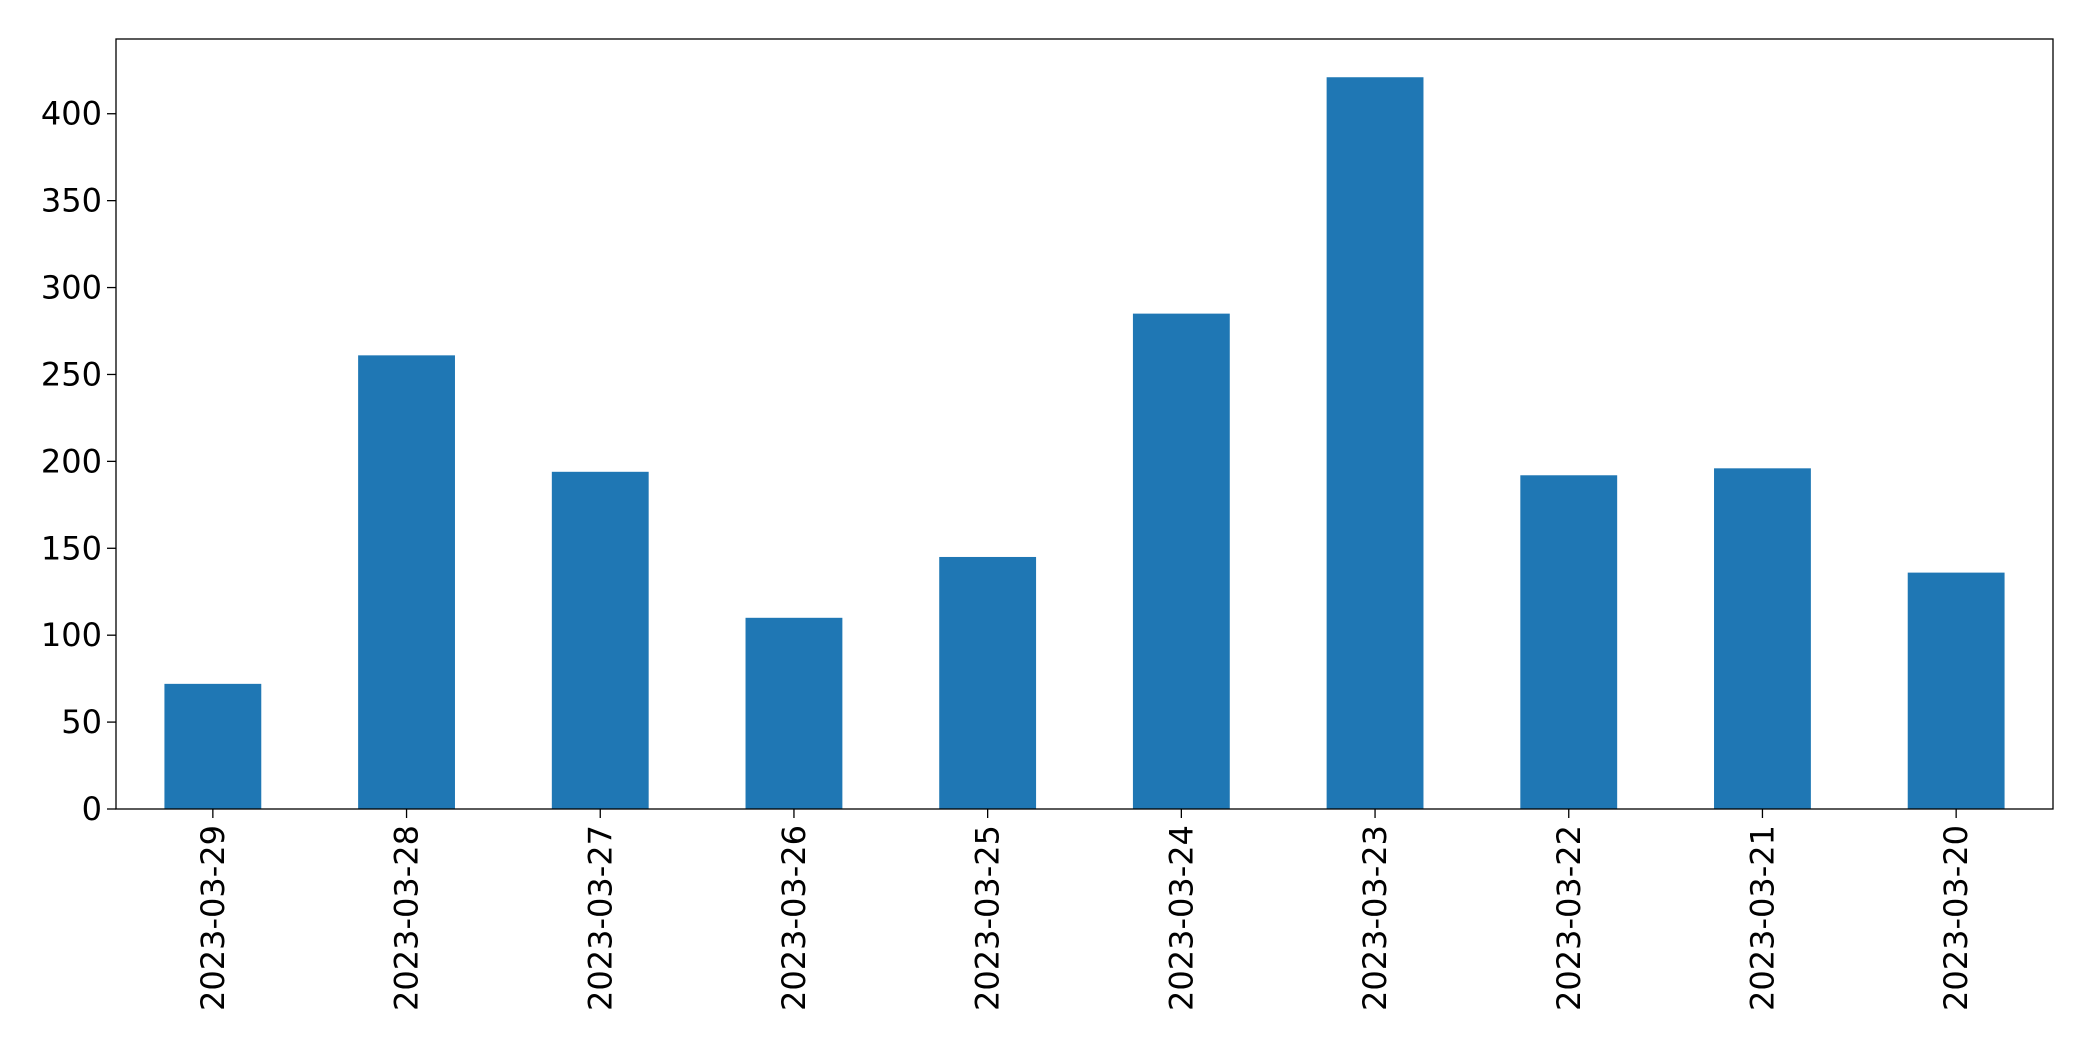  Describe the element at coordinates (92, 809) in the screenshot. I see `y-tick-label: 0` at that location.